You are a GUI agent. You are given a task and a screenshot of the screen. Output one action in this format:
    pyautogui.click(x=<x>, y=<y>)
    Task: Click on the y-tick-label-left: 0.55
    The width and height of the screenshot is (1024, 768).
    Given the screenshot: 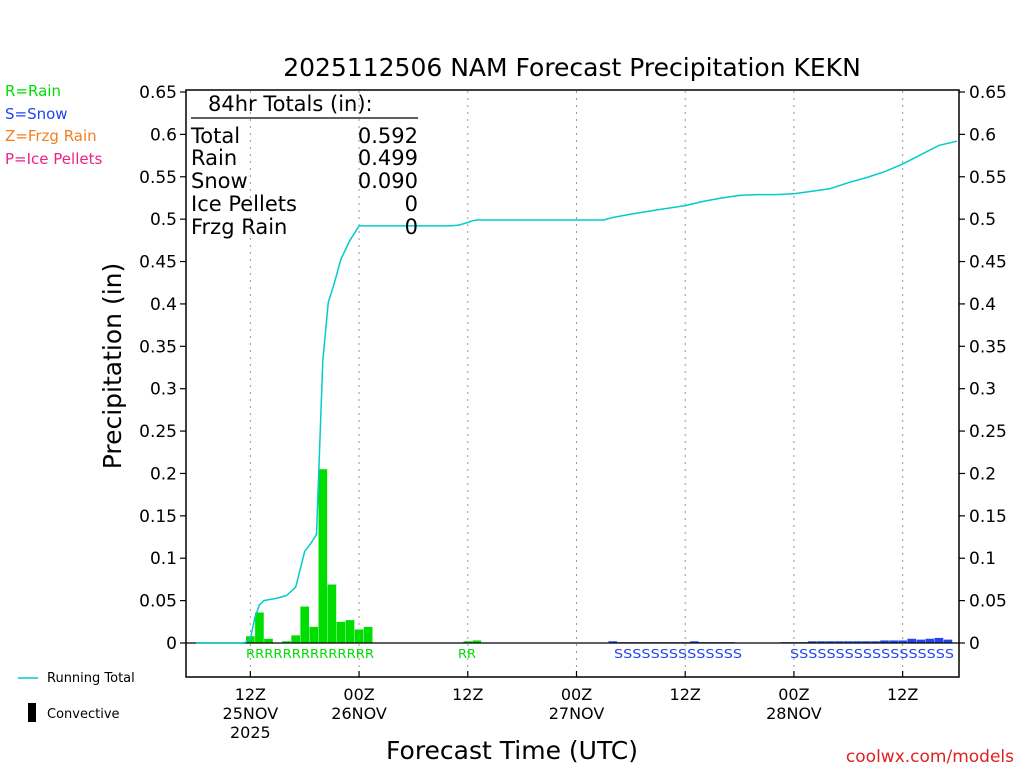 What is the action you would take?
    pyautogui.click(x=158, y=178)
    